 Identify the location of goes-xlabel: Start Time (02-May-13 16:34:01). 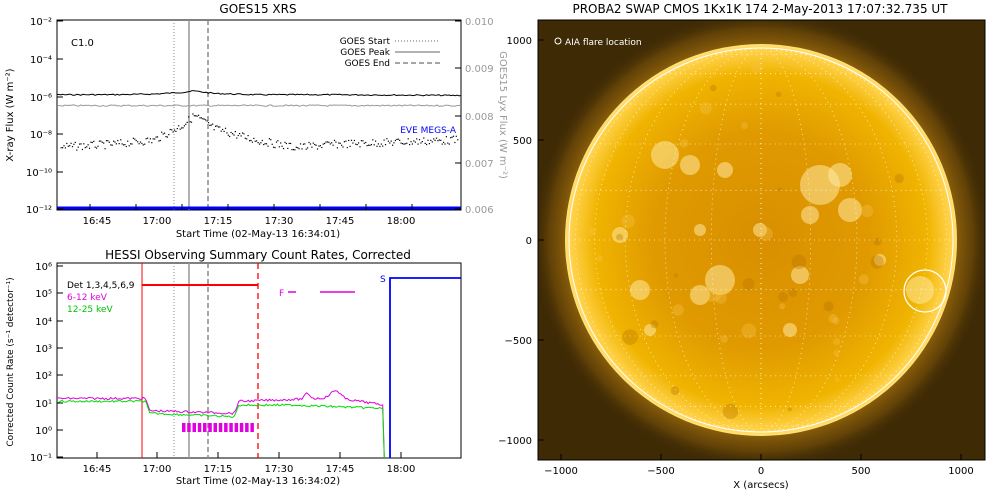
(258, 234).